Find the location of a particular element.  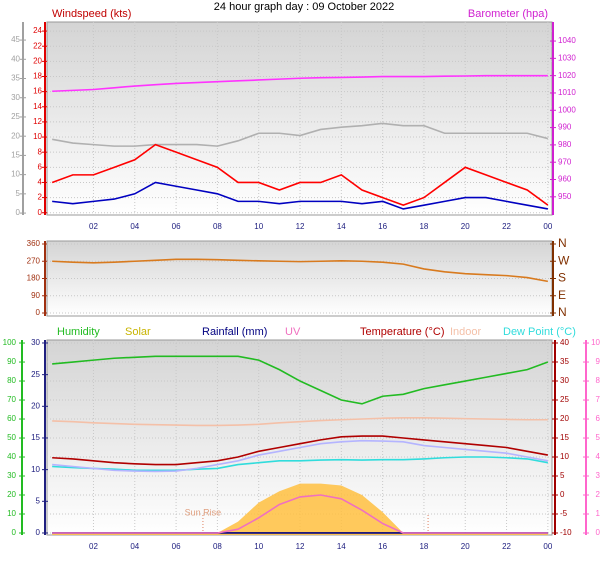

y-tick-label: 180 is located at coordinates (34, 278).